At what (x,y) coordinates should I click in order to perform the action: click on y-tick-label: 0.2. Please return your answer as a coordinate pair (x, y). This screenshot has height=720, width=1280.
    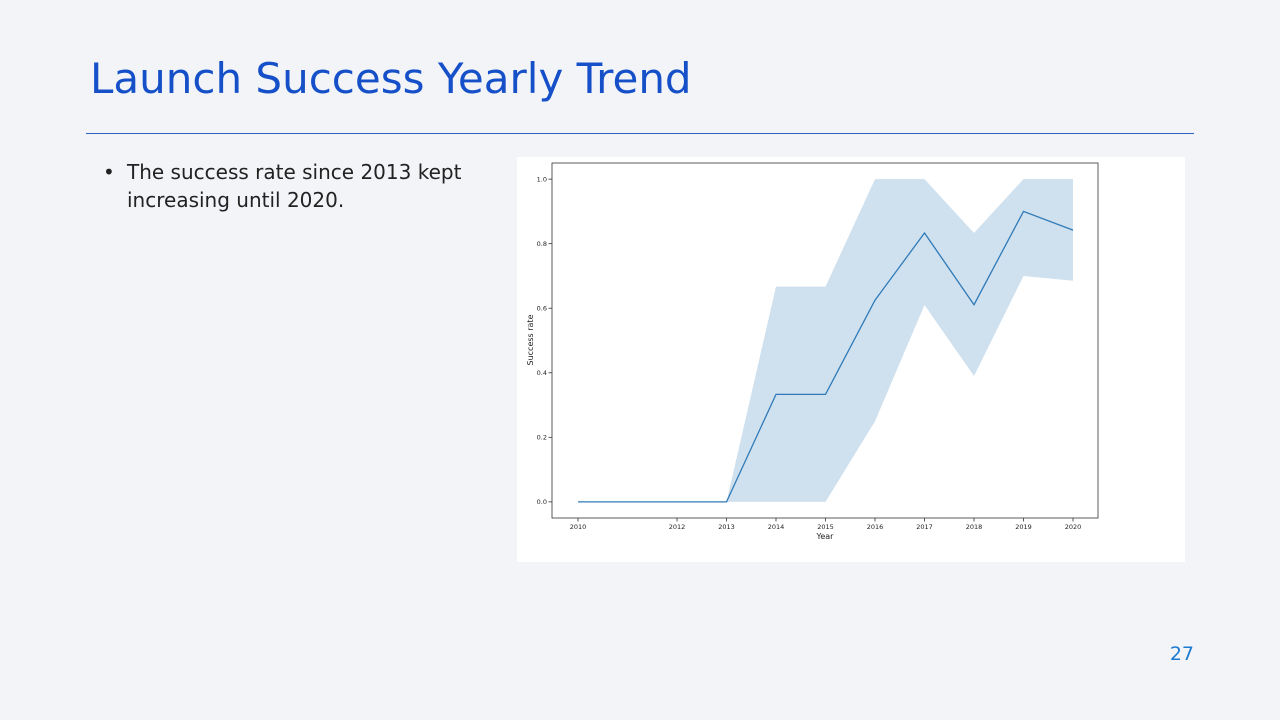
    Looking at the image, I should click on (542, 438).